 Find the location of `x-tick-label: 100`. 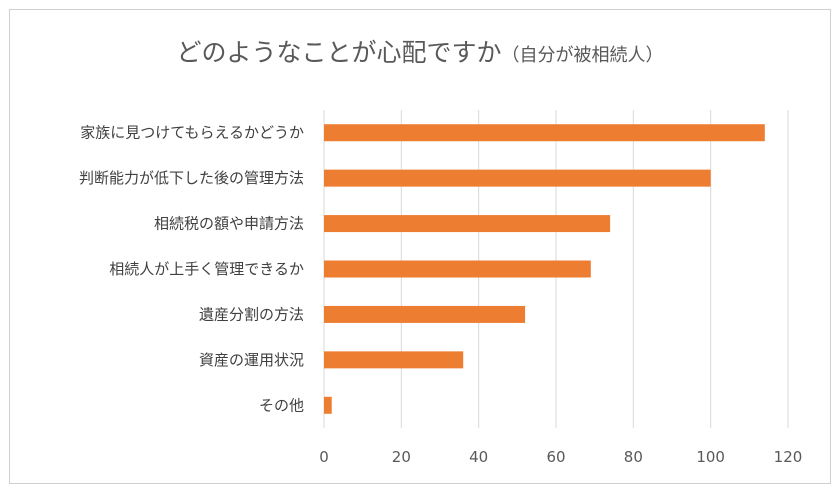

x-tick-label: 100 is located at coordinates (710, 457).